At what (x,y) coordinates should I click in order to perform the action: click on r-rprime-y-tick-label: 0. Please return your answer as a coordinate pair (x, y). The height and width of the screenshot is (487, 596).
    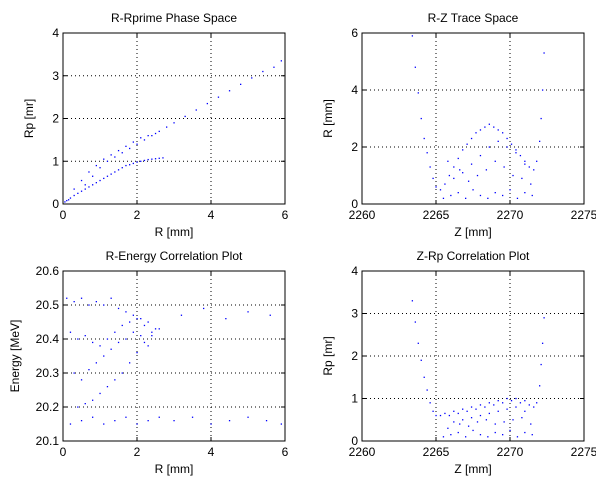
    Looking at the image, I should click on (55, 204).